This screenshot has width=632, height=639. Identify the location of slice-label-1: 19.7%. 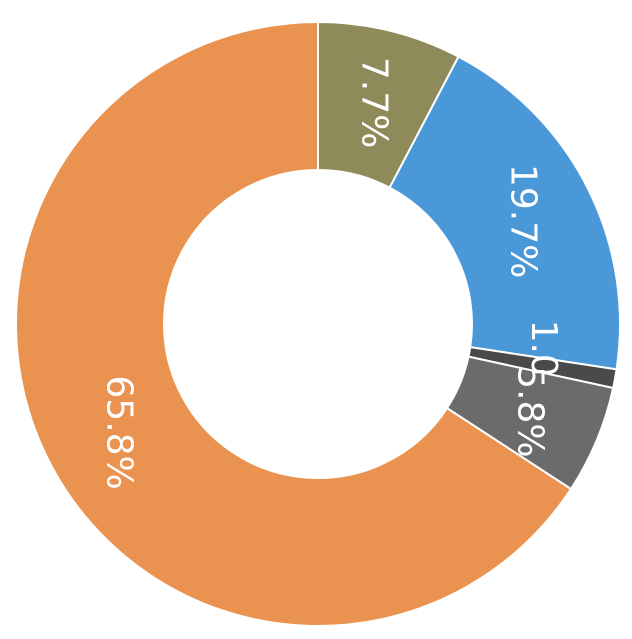
(522, 221).